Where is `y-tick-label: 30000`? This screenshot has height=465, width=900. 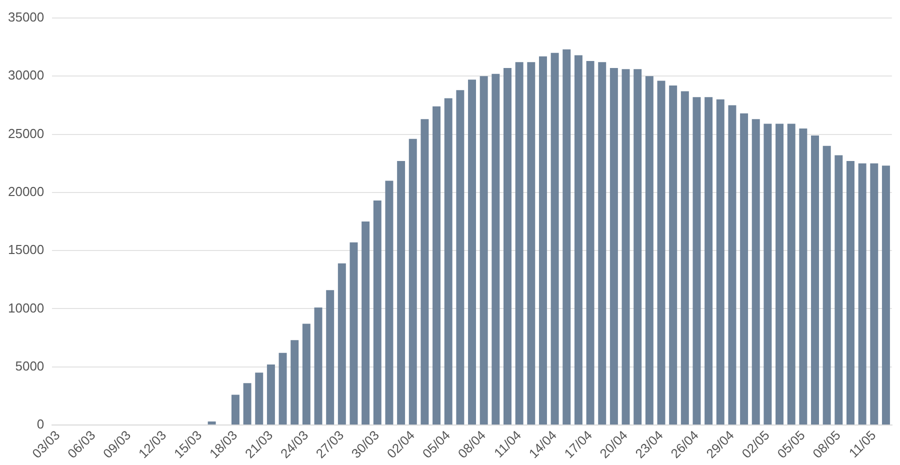 y-tick-label: 30000 is located at coordinates (26, 75).